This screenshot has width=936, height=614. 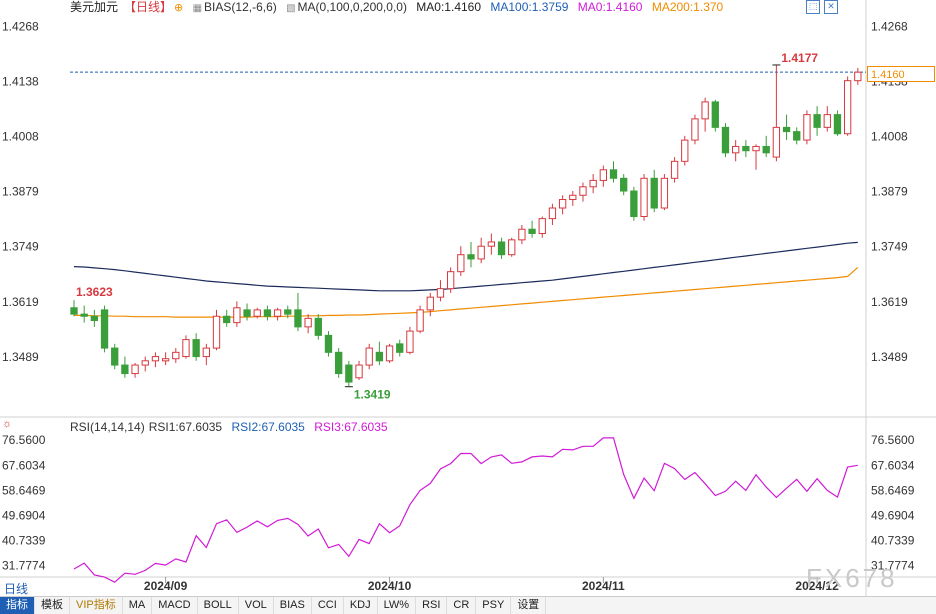 I want to click on price-tick-left: 1.4268, so click(x=20, y=26).